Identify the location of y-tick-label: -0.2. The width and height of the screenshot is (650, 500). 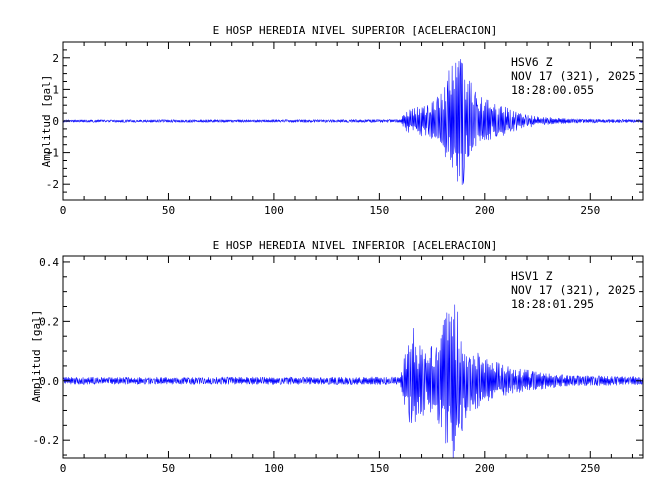
(46, 440).